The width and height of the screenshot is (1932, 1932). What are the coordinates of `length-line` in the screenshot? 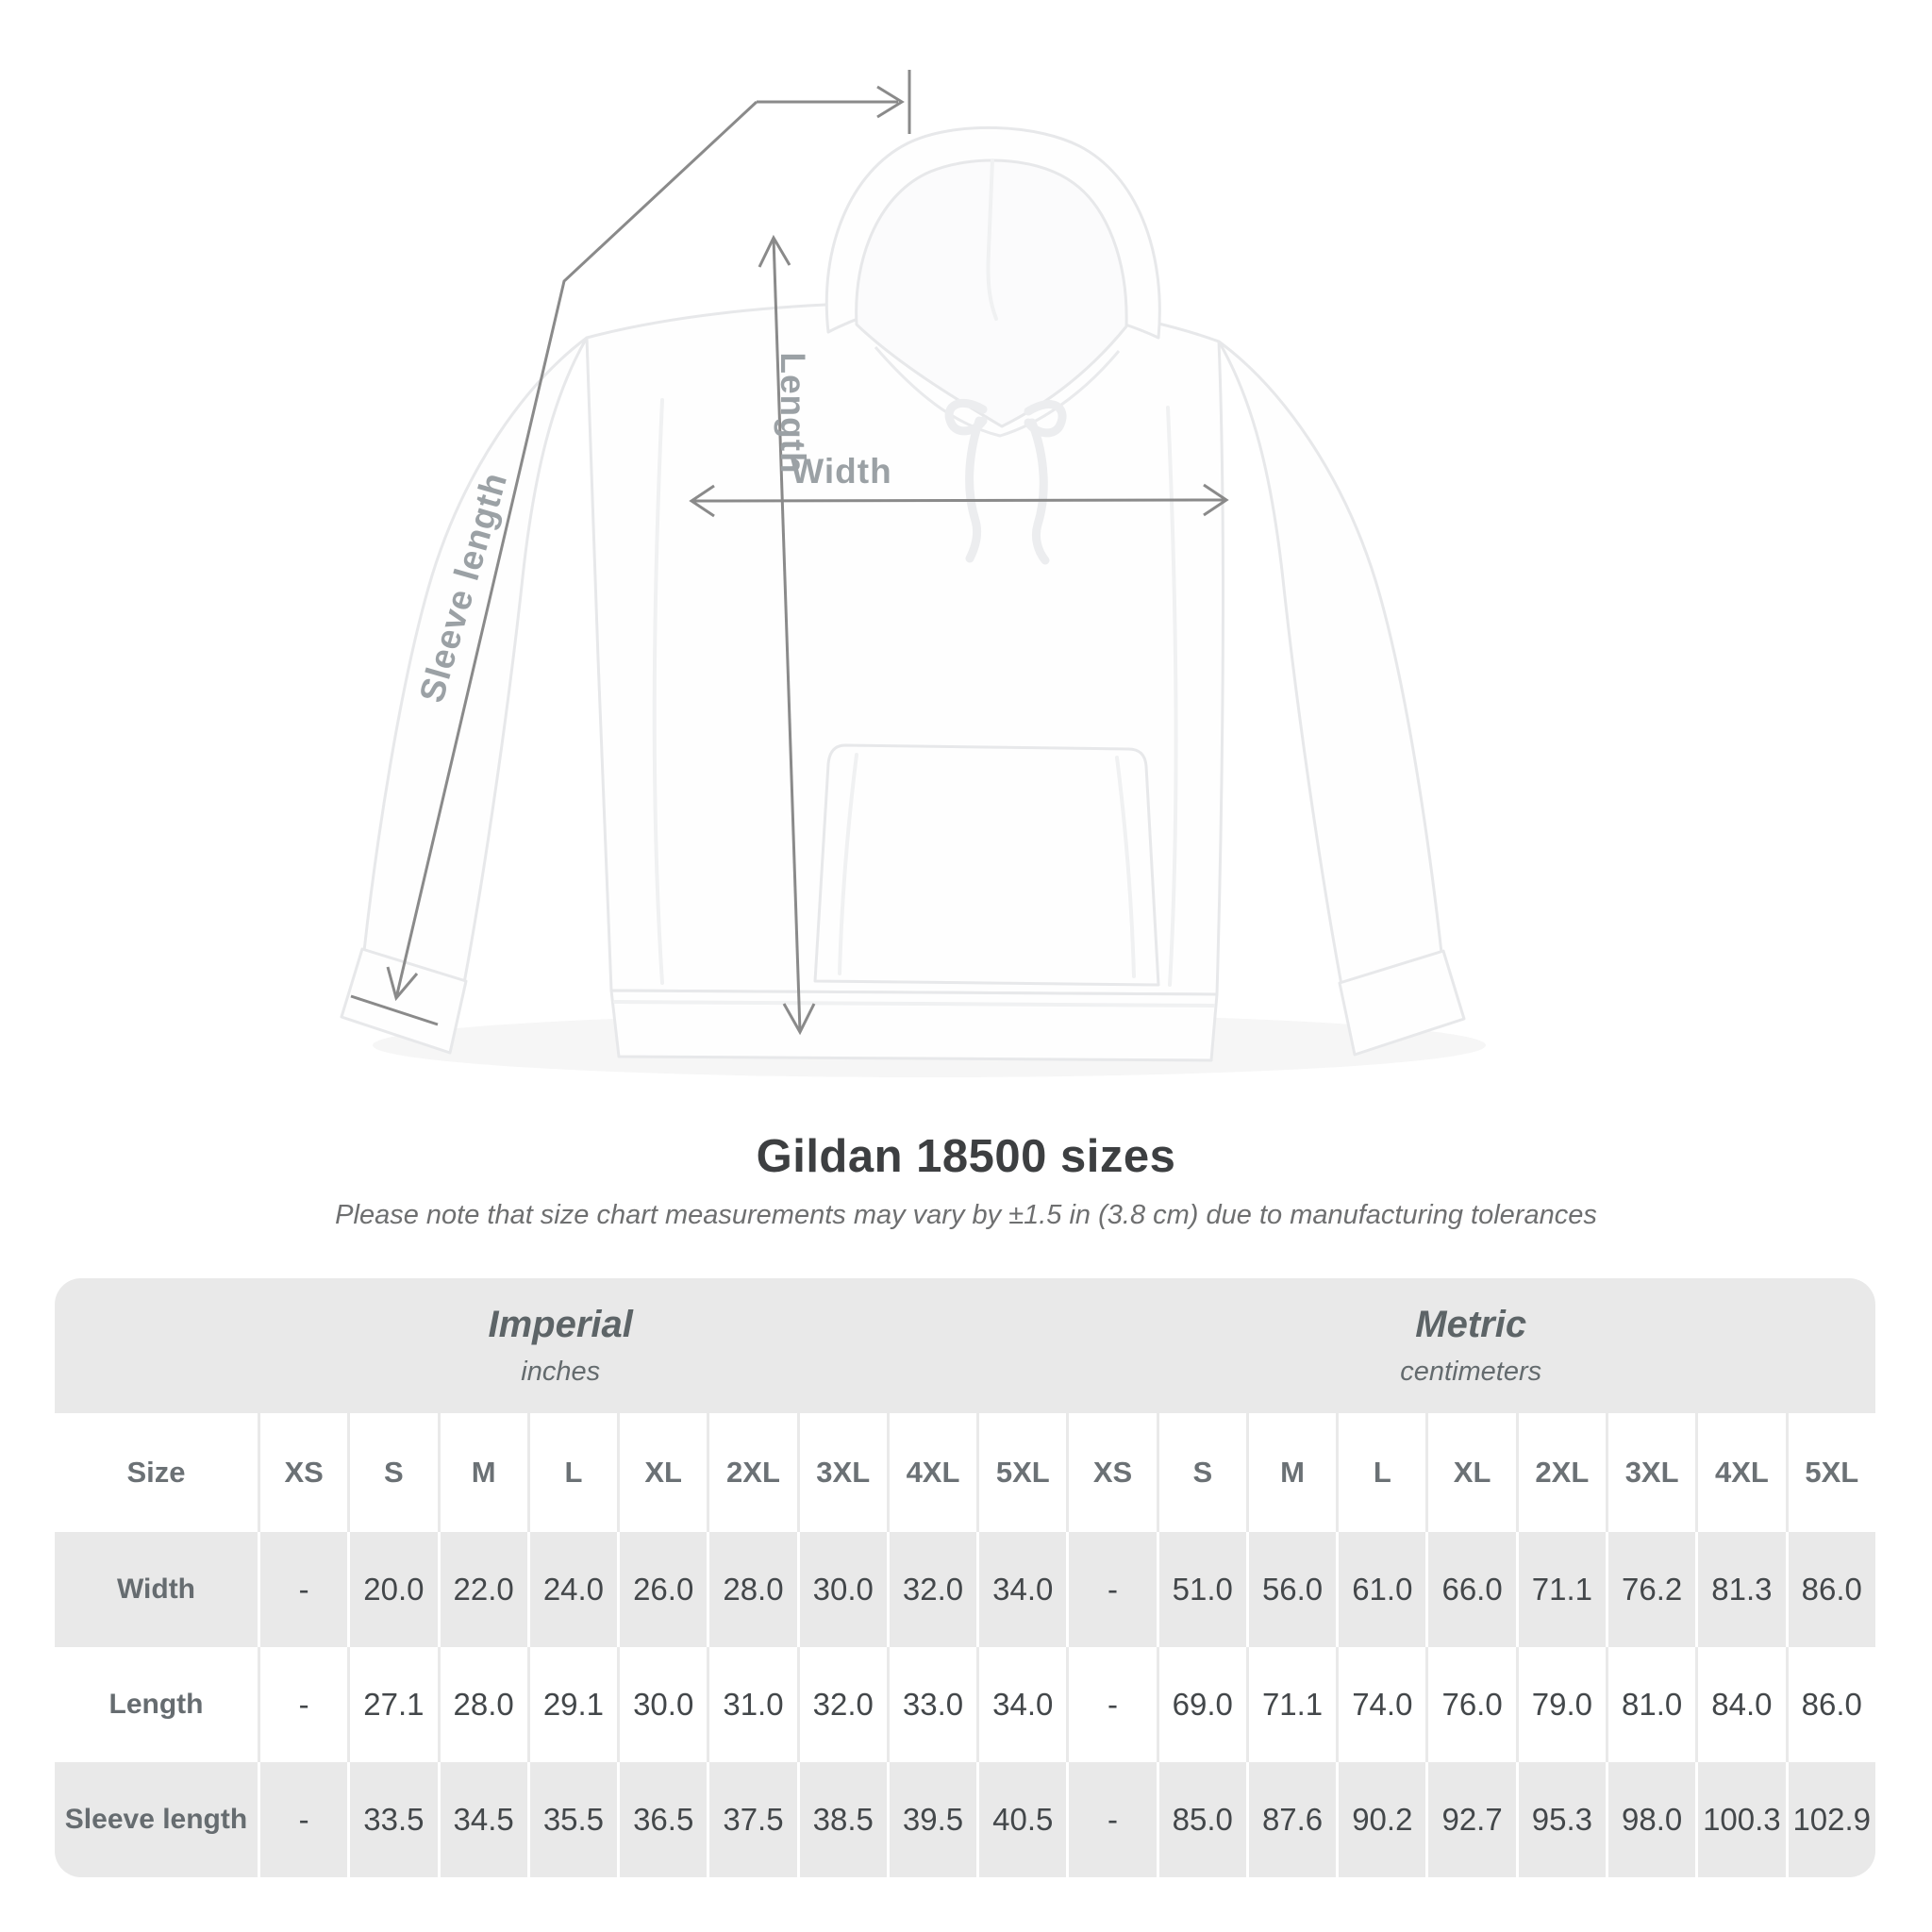 It's located at (787, 635).